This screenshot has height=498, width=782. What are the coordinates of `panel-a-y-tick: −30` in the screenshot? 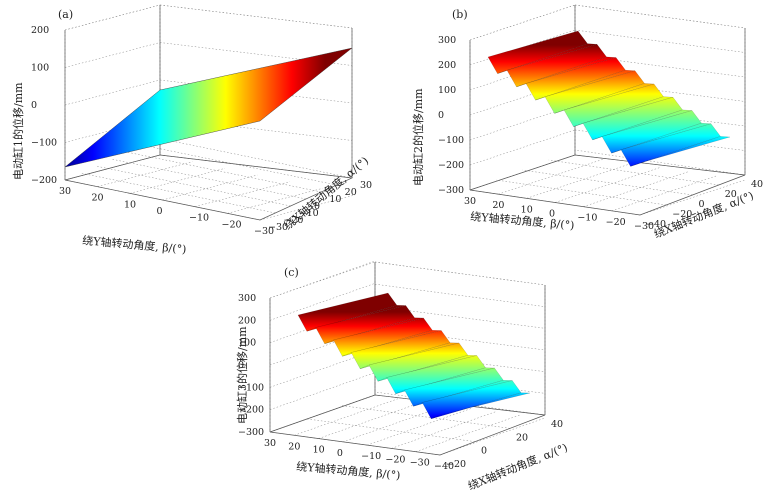 It's located at (278, 227).